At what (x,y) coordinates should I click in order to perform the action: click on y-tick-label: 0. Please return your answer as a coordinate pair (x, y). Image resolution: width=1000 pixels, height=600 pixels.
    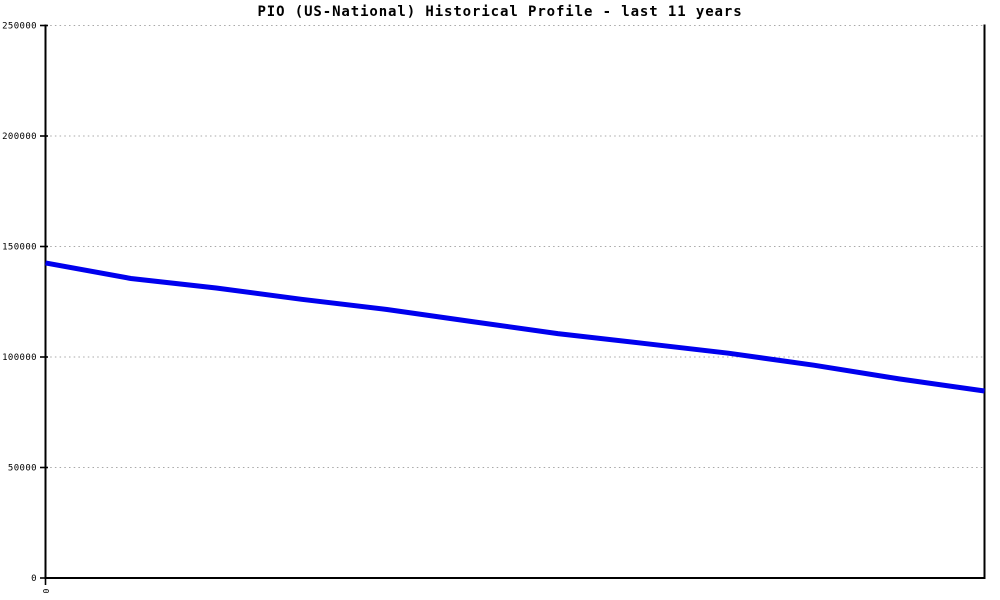
    Looking at the image, I should click on (34, 579).